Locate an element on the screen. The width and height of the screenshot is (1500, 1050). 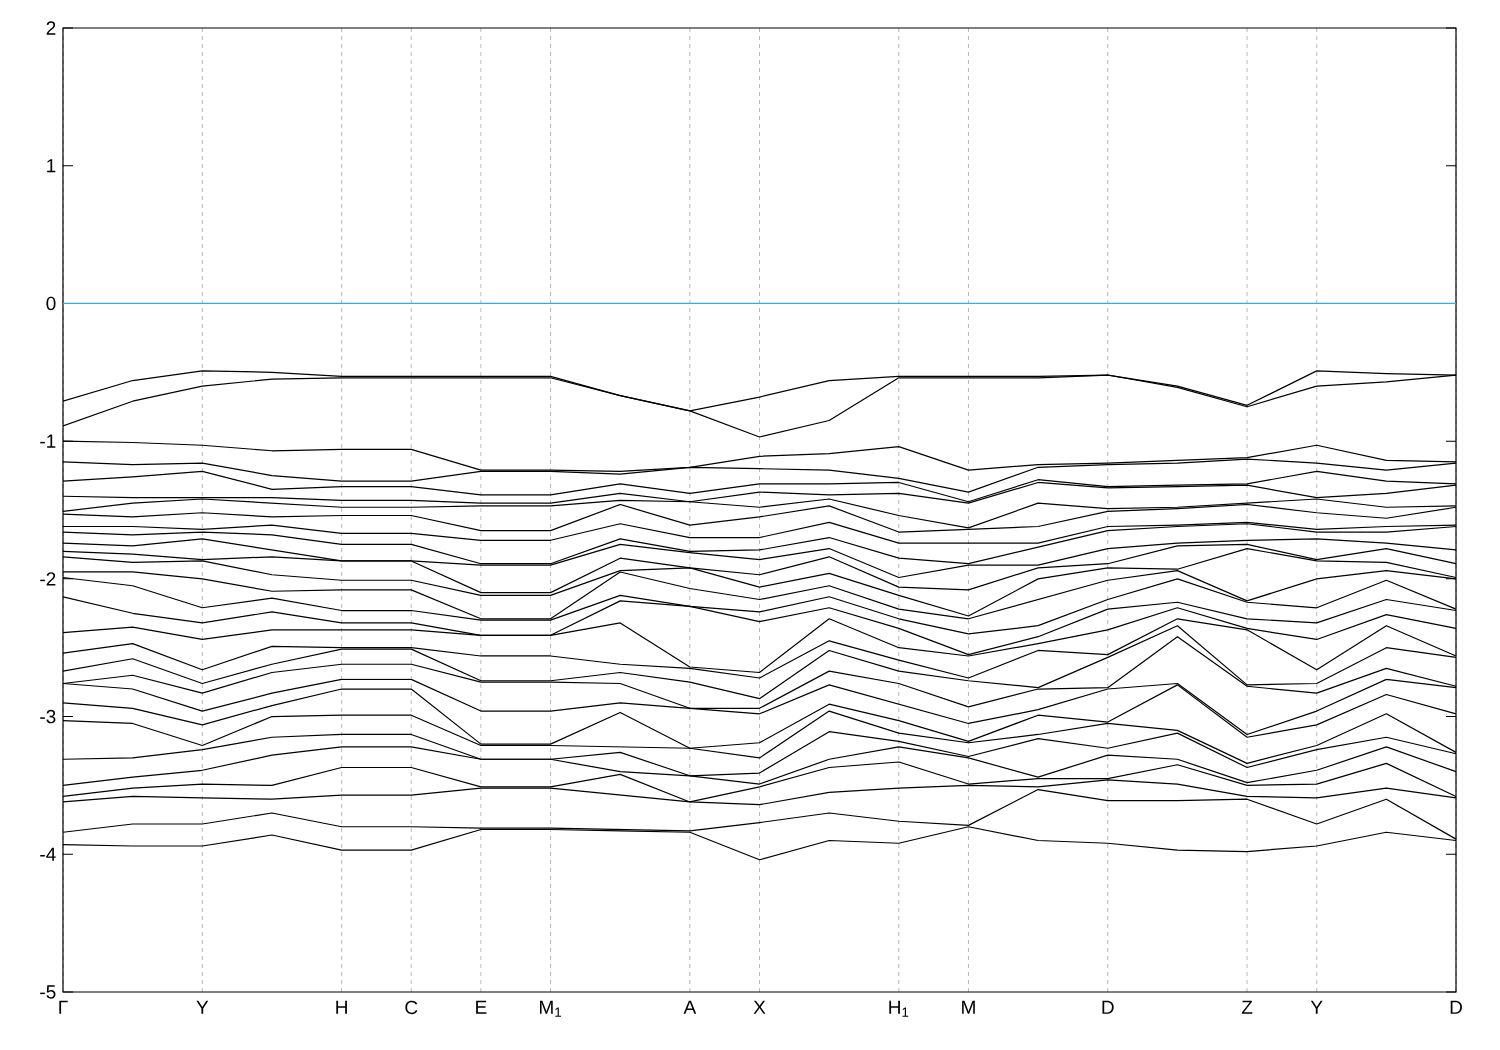
y-tick-label: 2 is located at coordinates (51, 28).